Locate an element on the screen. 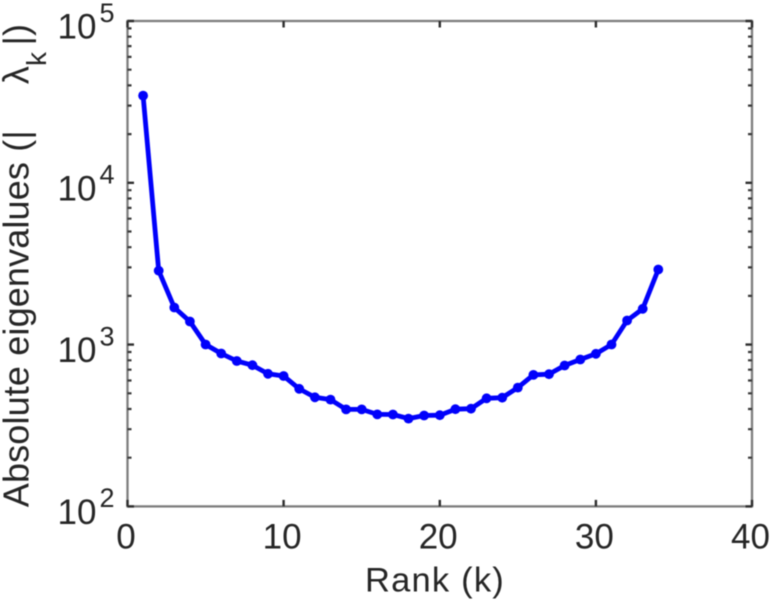 The width and height of the screenshot is (772, 600). svg-text: 0 is located at coordinates (125, 537).